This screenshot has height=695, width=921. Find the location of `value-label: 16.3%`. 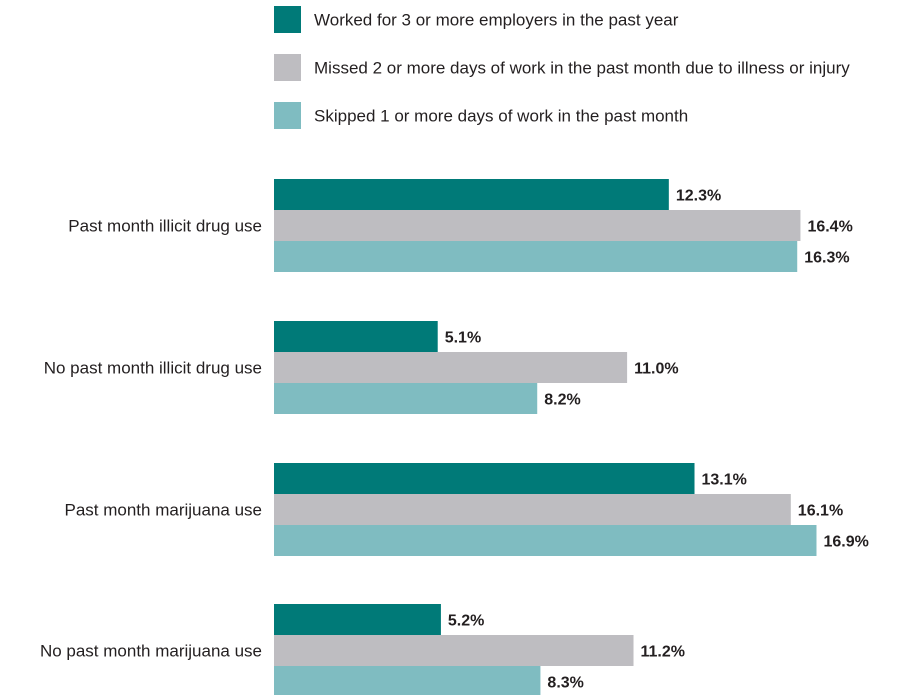

value-label: 16.3% is located at coordinates (826, 258).